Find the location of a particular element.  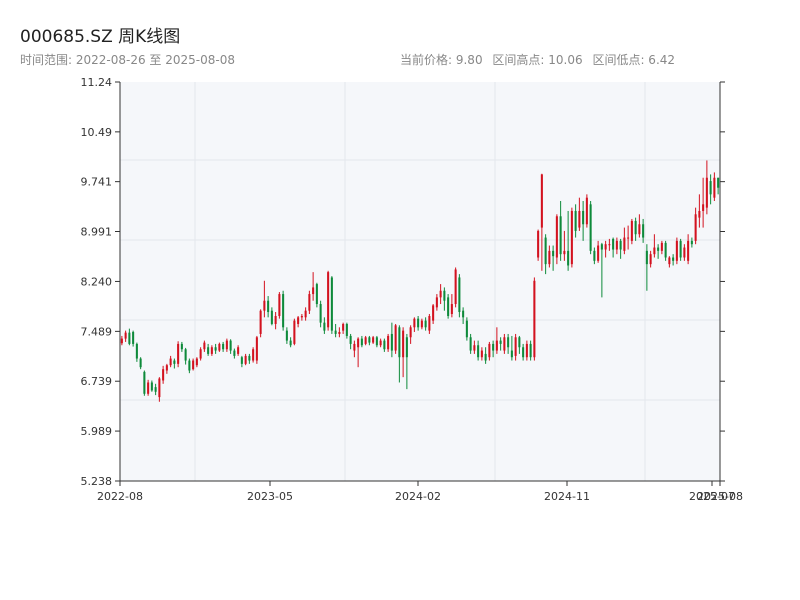

price-stats: 当前价格: 9.80 区间高点: 10.06 区间低点: 6.42 is located at coordinates (540, 59).